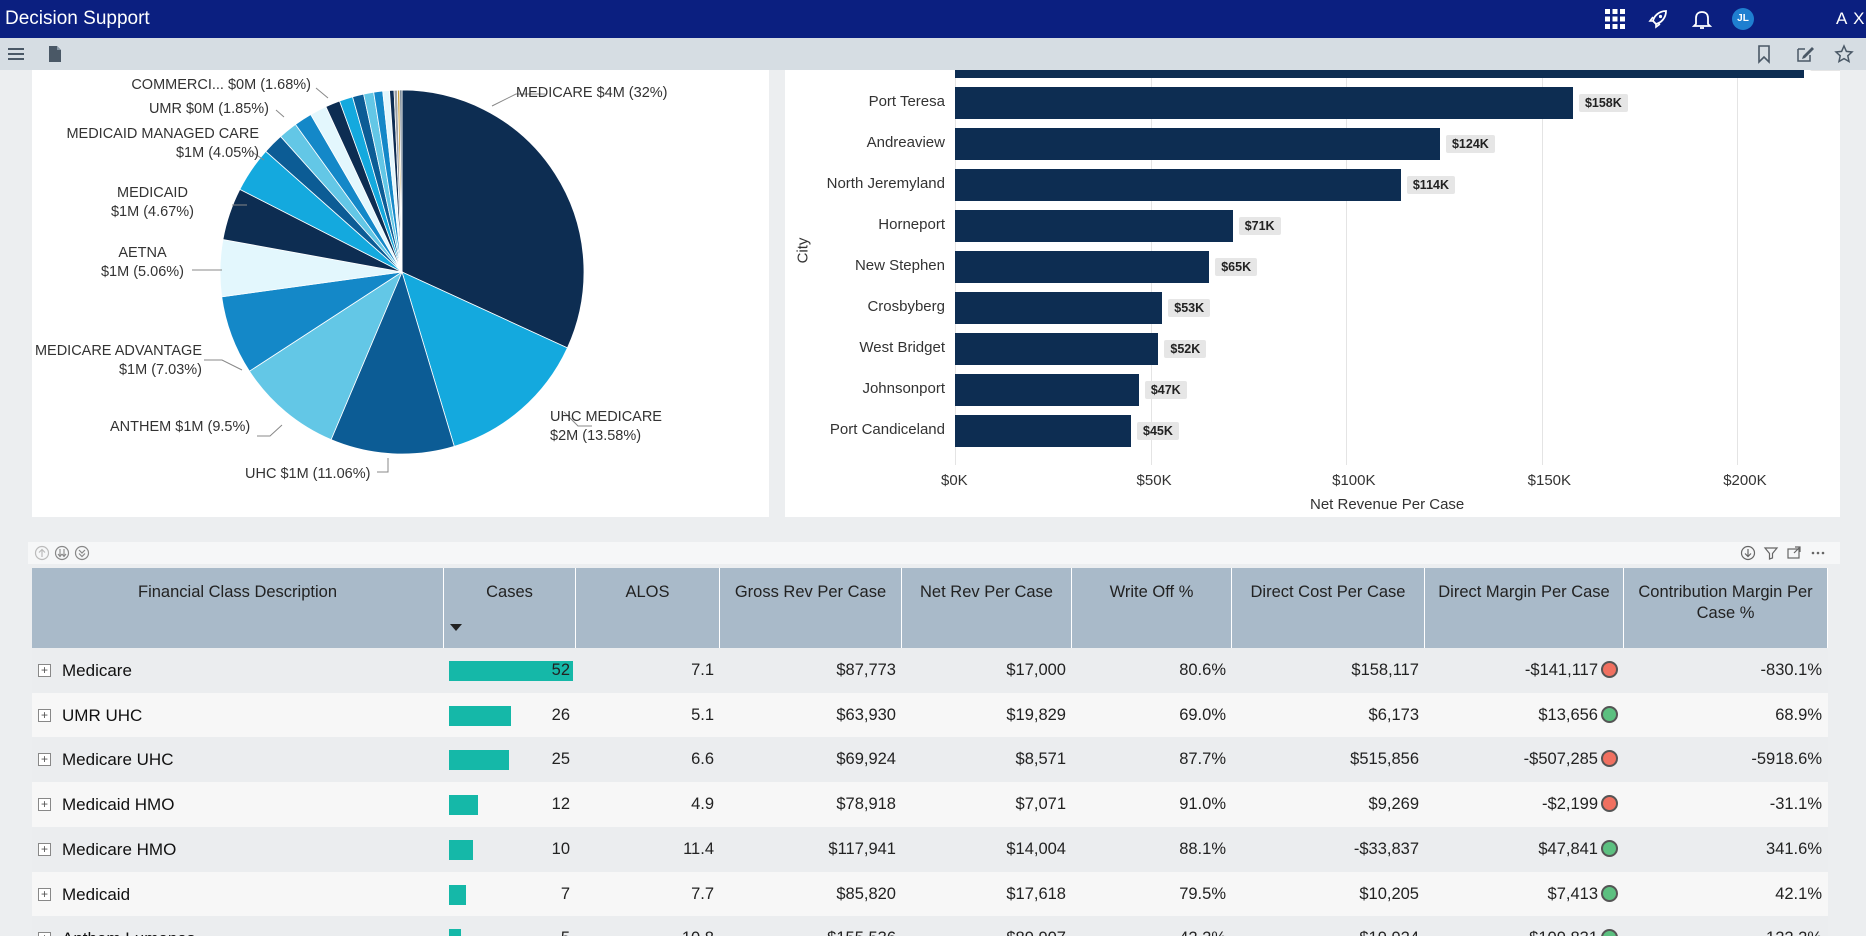 The image size is (1866, 936). Describe the element at coordinates (238, 608) in the screenshot. I see `col-header-financial-class: Financial Class Description` at that location.